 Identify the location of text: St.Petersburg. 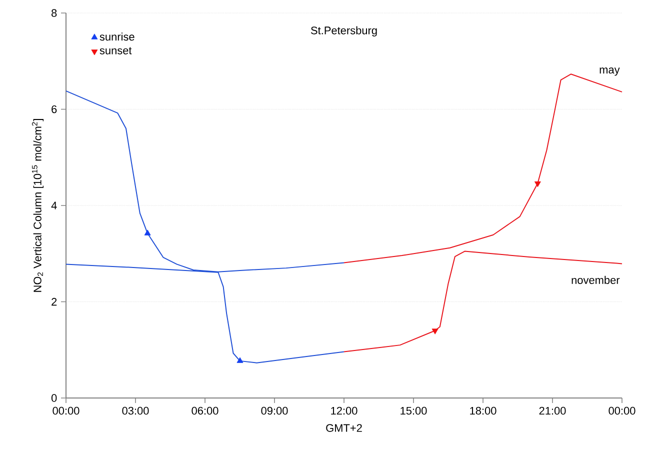
(344, 31).